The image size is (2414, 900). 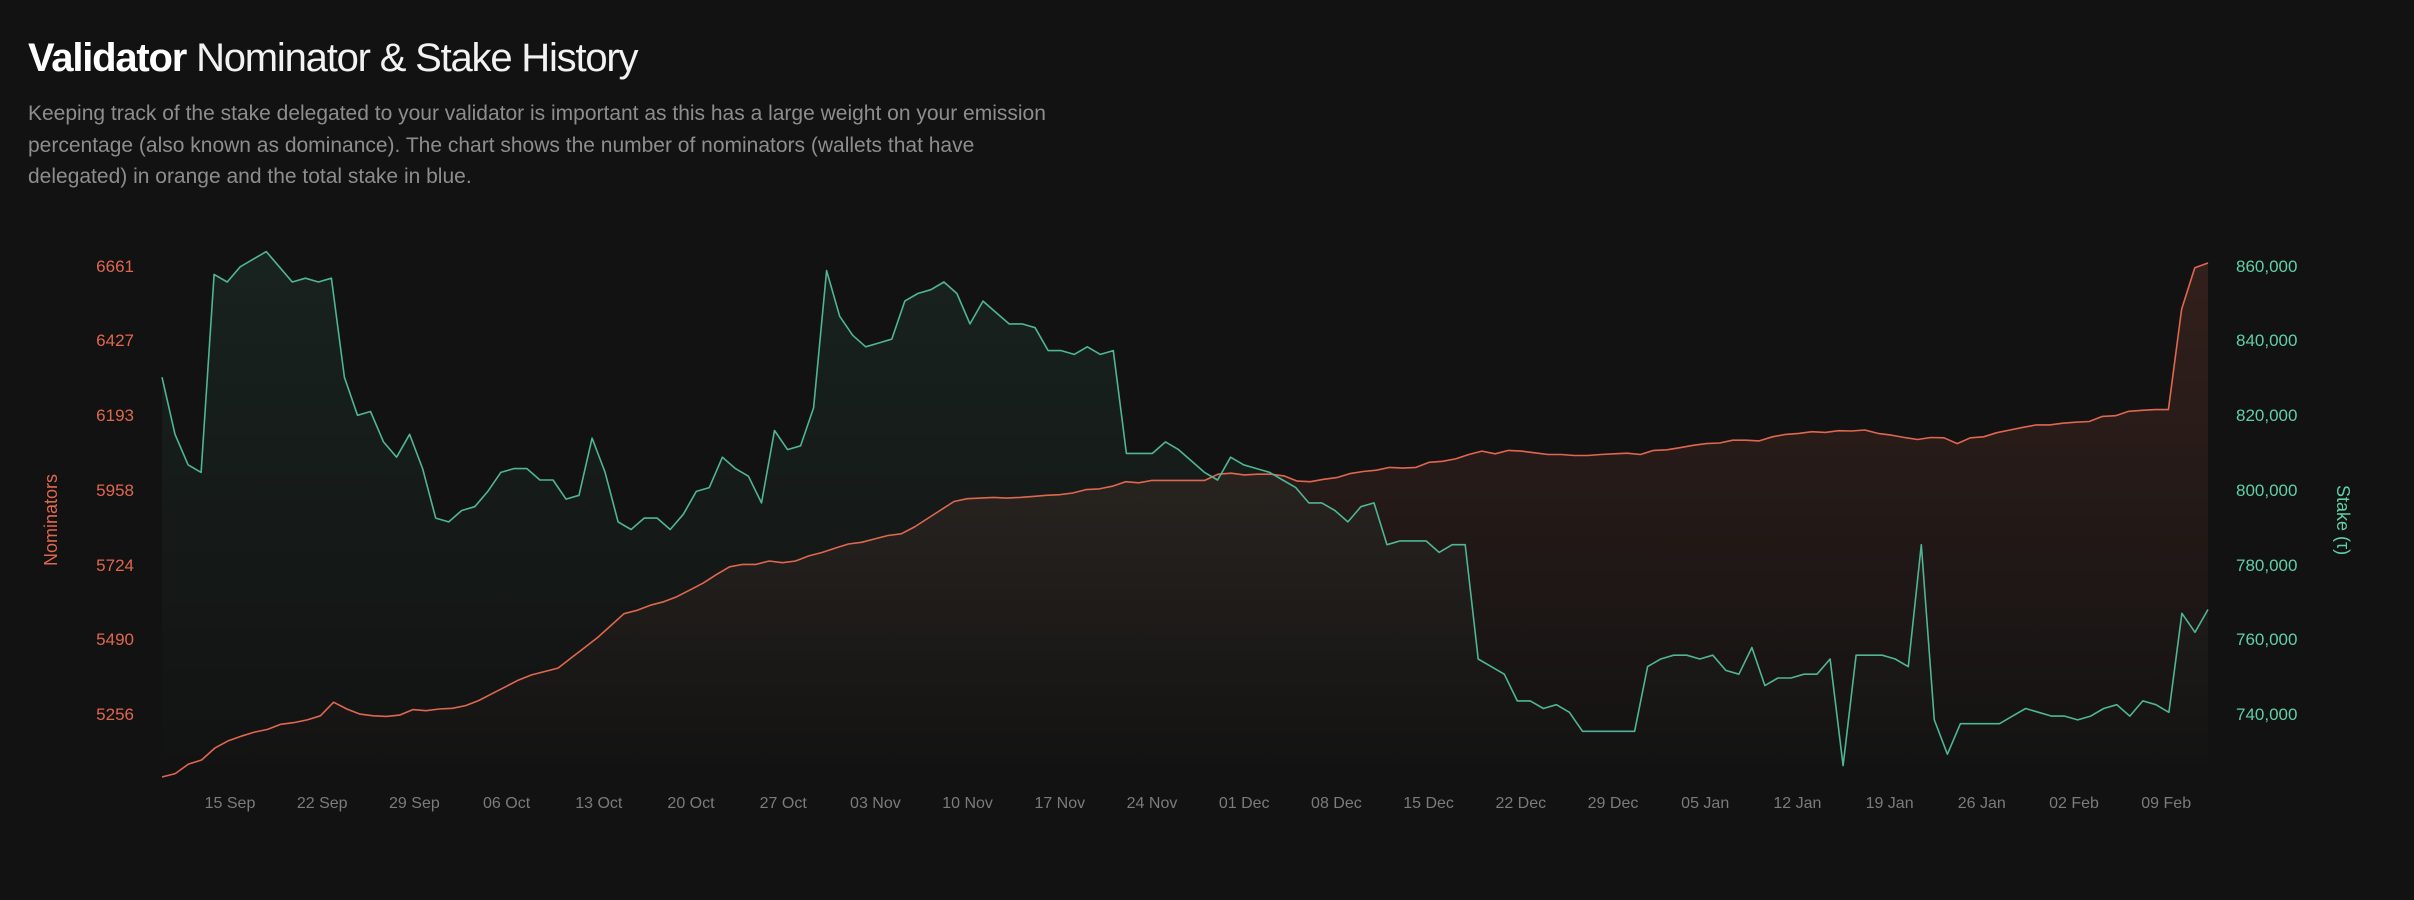 What do you see at coordinates (414, 803) in the screenshot?
I see `x-axis-tick: 29 Sep` at bounding box center [414, 803].